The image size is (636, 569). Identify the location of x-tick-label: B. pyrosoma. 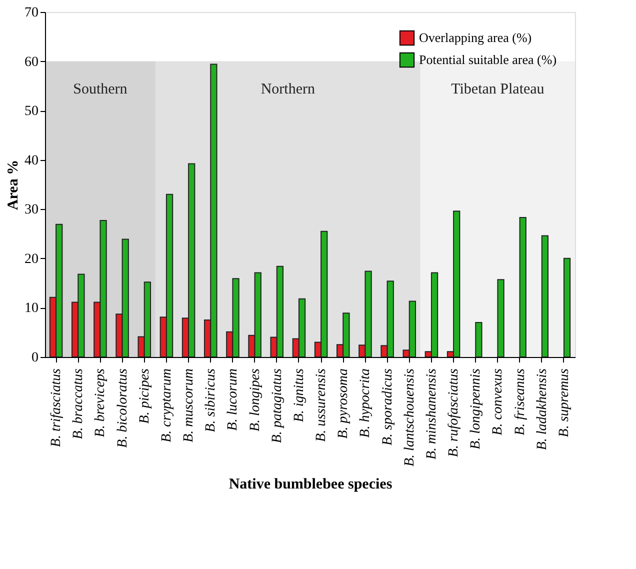
(344, 403).